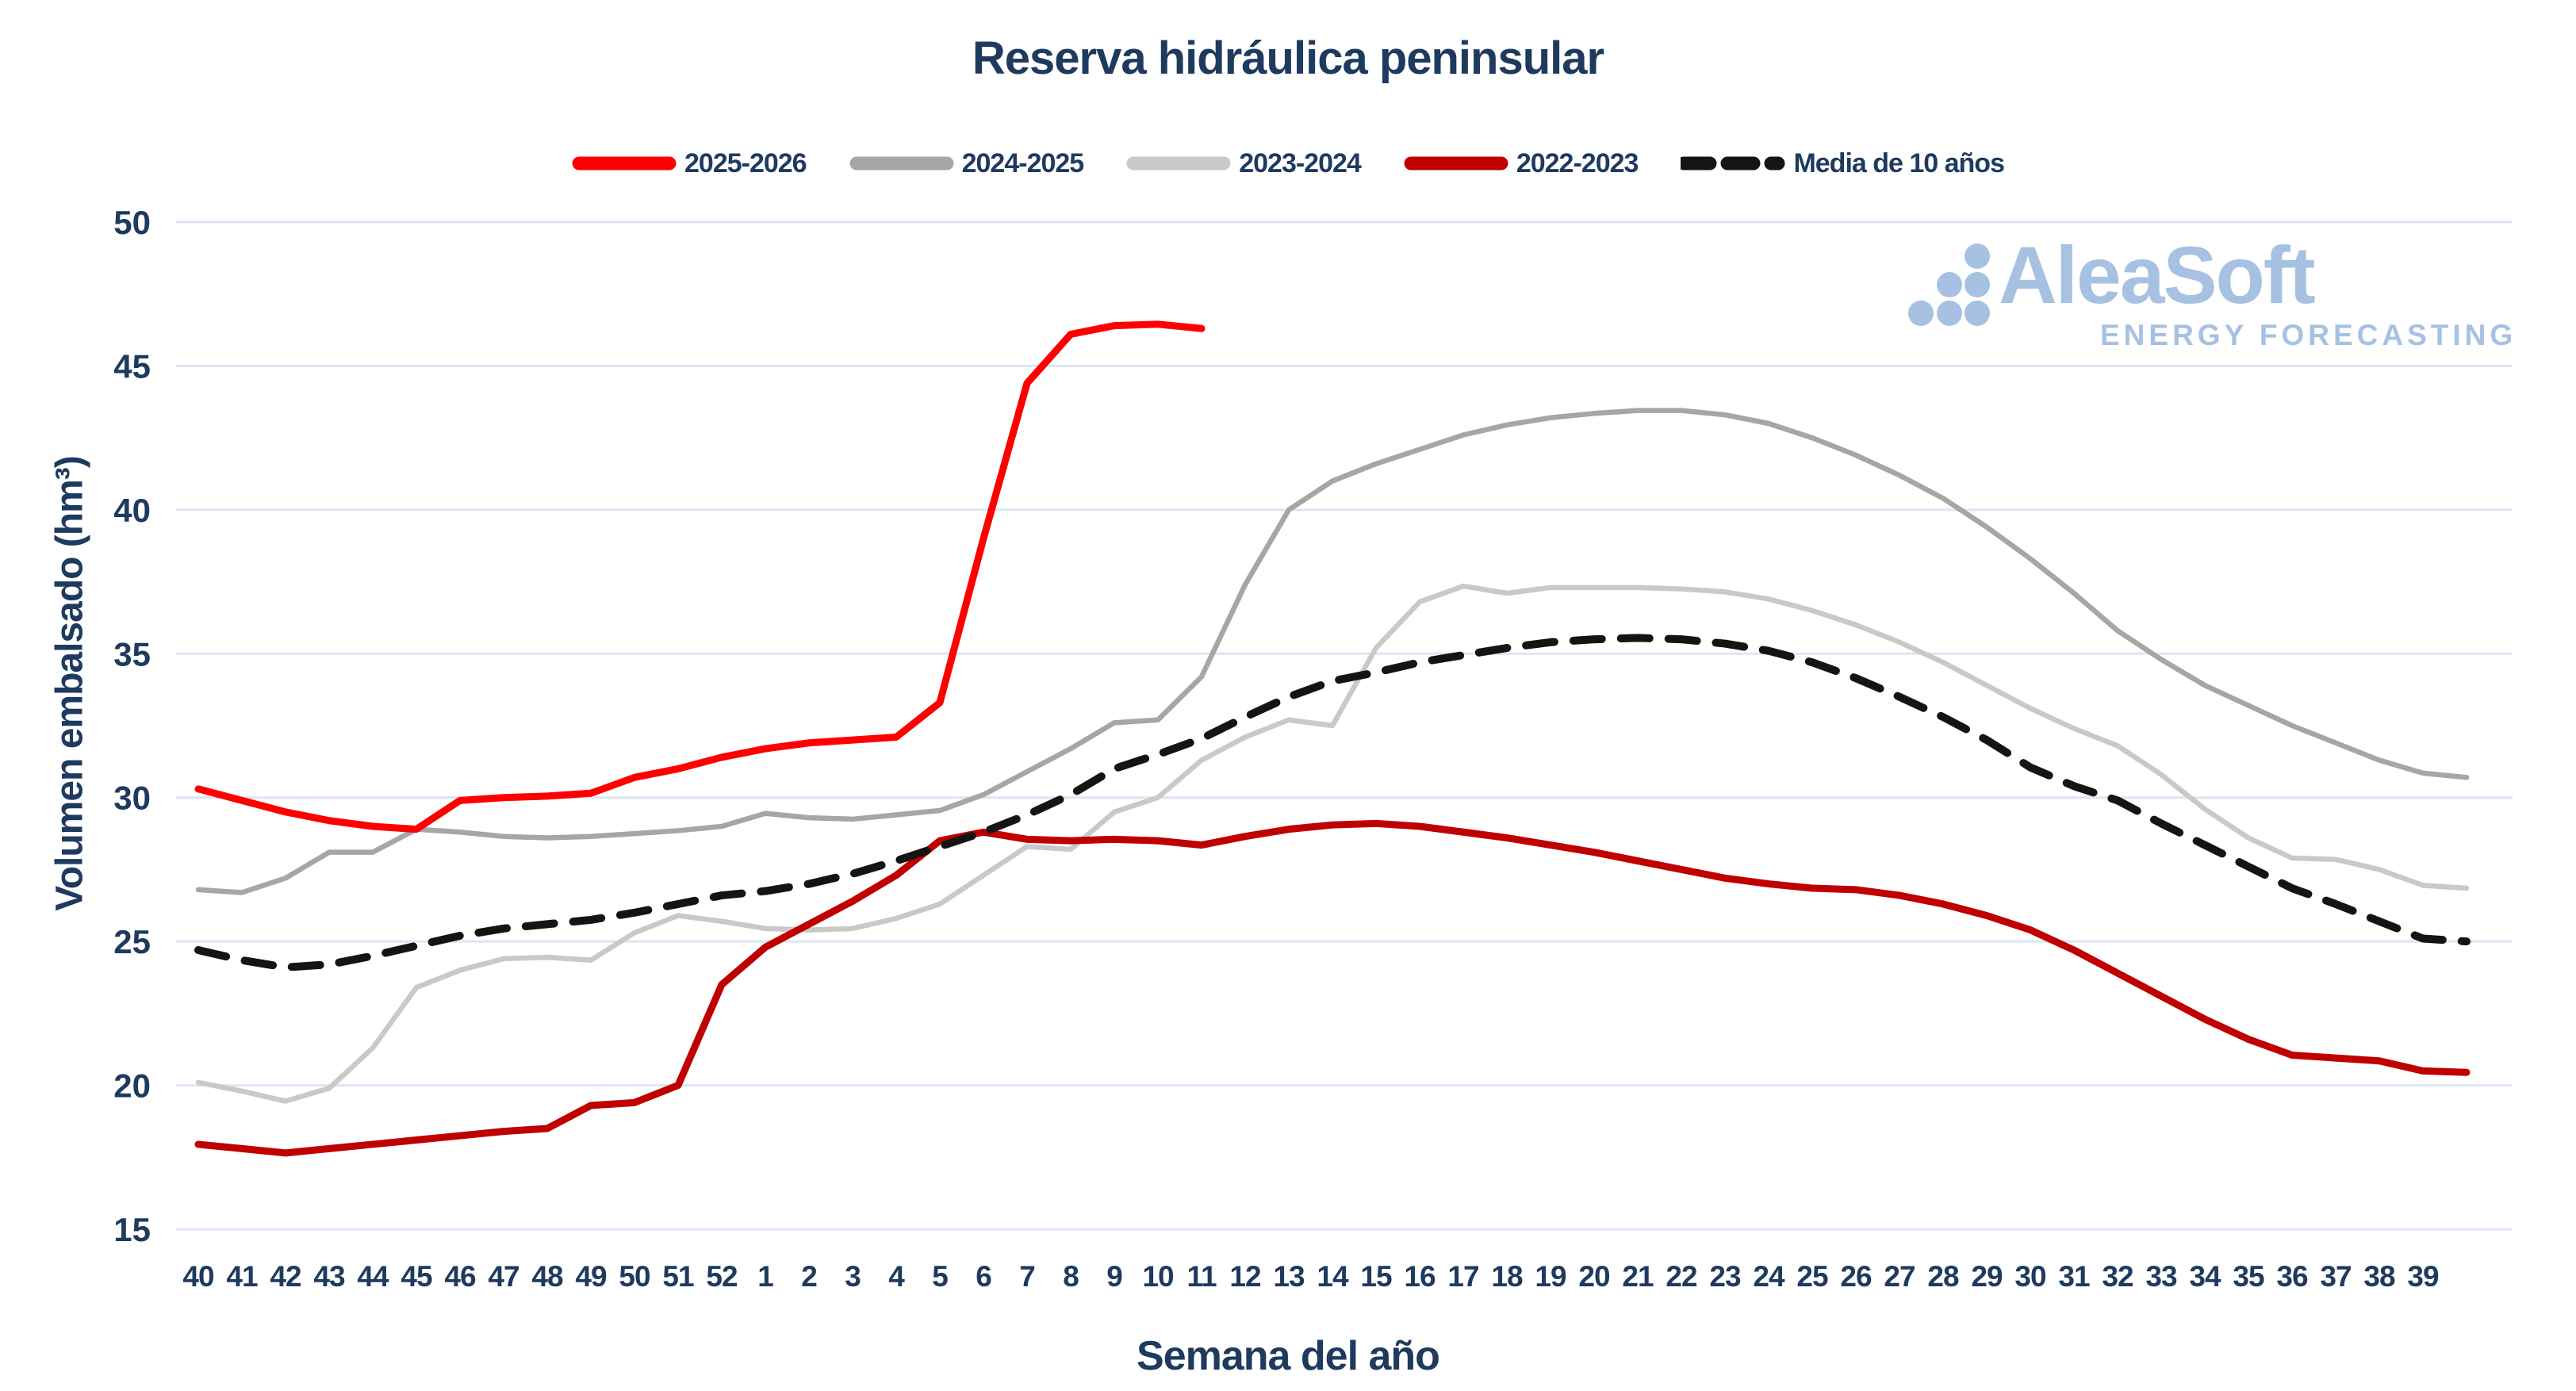  What do you see at coordinates (745, 163) in the screenshot?
I see `legend-label: 2025-2026` at bounding box center [745, 163].